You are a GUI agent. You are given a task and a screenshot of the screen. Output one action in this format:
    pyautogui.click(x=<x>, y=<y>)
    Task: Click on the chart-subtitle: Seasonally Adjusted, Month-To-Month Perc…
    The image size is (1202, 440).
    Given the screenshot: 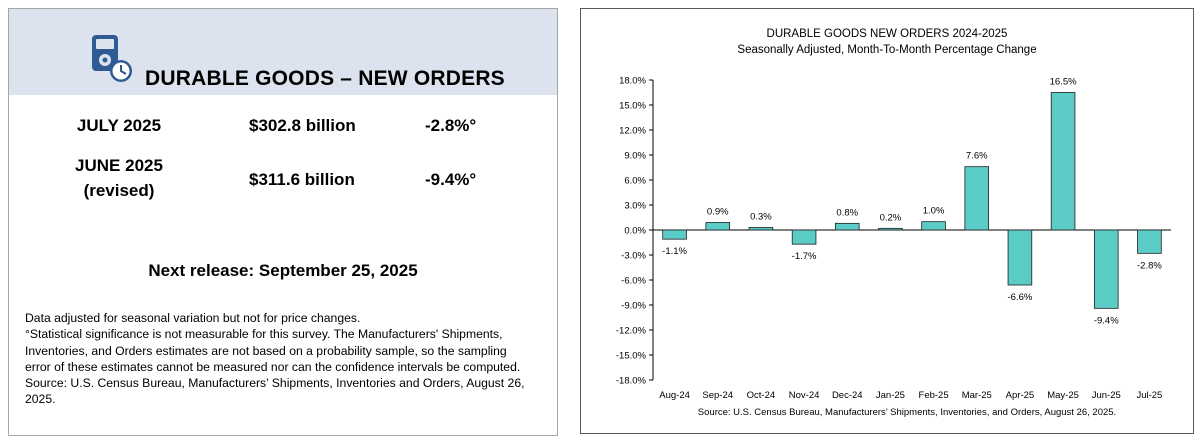 What is the action you would take?
    pyautogui.click(x=886, y=50)
    